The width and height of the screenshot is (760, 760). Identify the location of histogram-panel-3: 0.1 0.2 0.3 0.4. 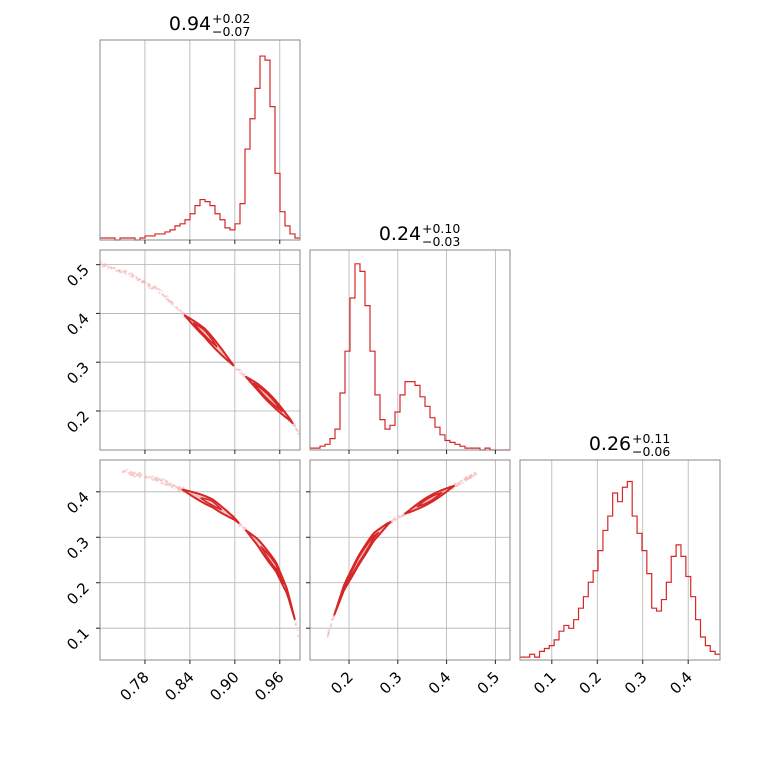
(620, 578).